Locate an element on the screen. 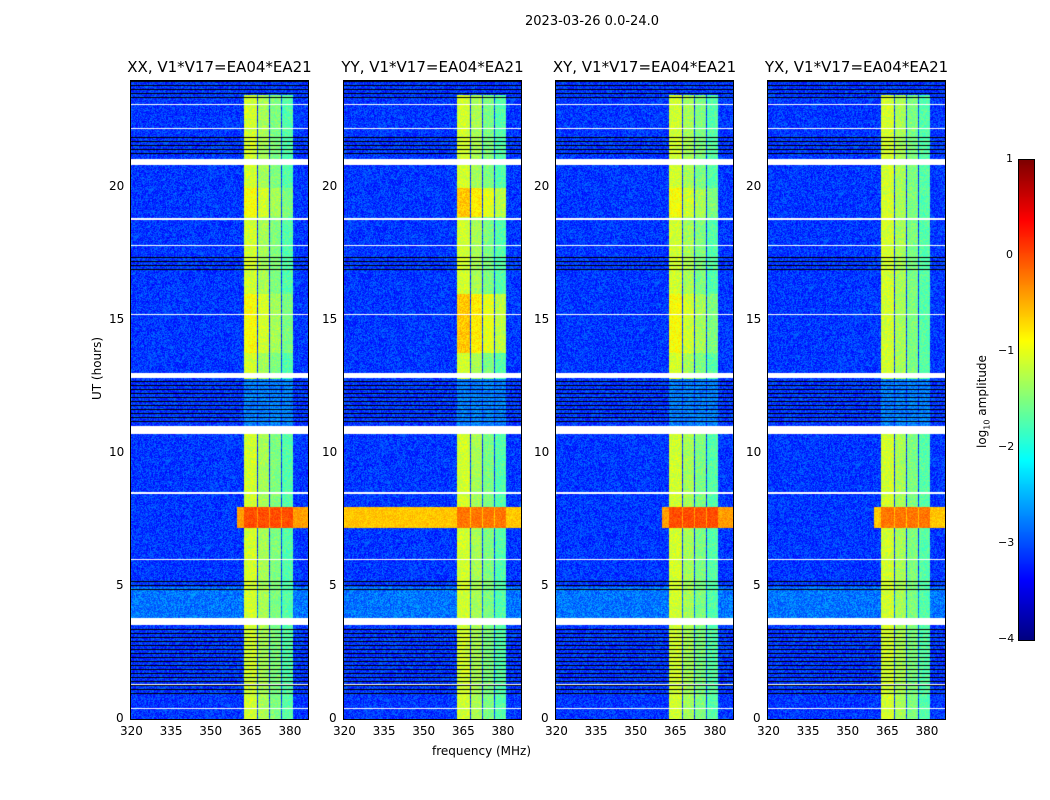 The width and height of the screenshot is (1050, 800). panel-title: XY, V1*V17=EA04*EA21 is located at coordinates (644, 67).